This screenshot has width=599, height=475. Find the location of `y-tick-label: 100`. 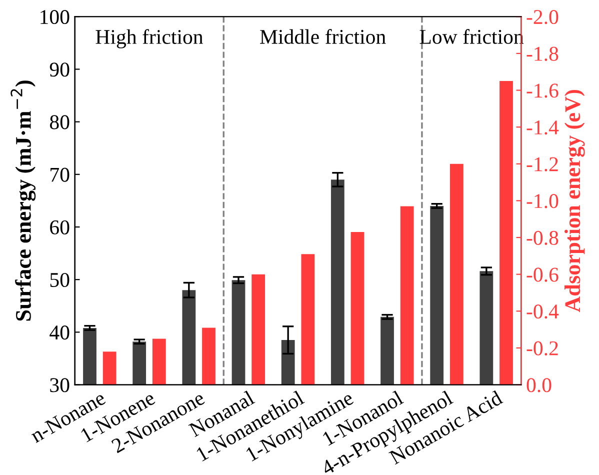

y-tick-label: 100 is located at coordinates (55, 17).